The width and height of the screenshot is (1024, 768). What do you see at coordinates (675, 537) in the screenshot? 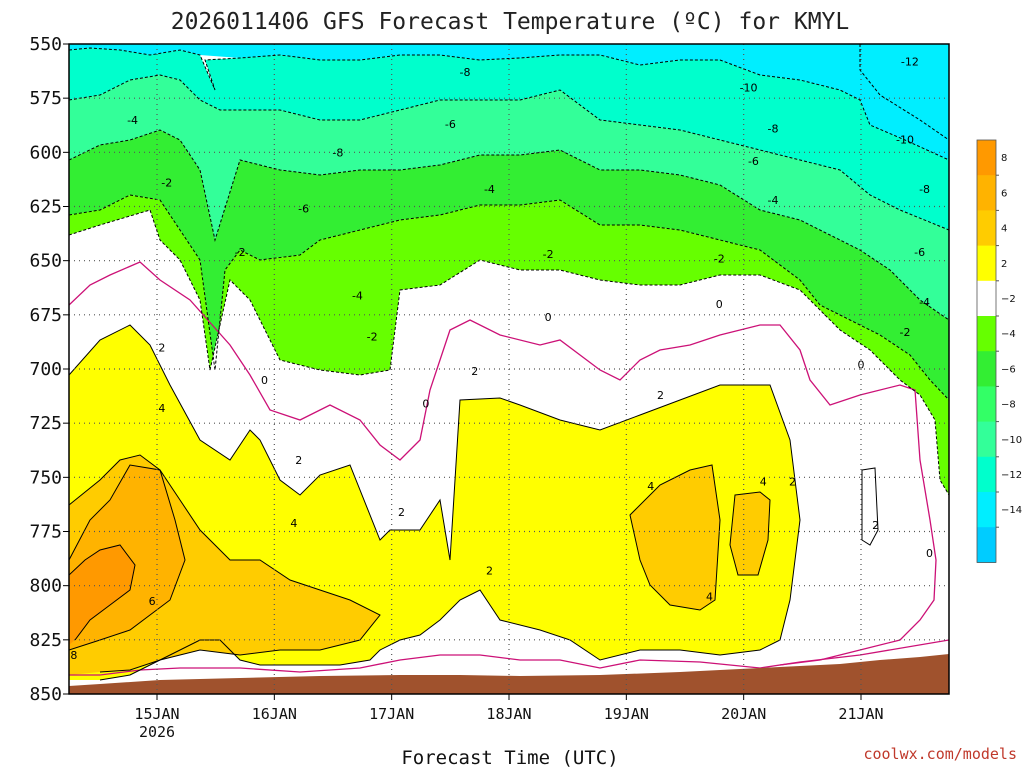
I see `band-plus-4-b` at bounding box center [675, 537].